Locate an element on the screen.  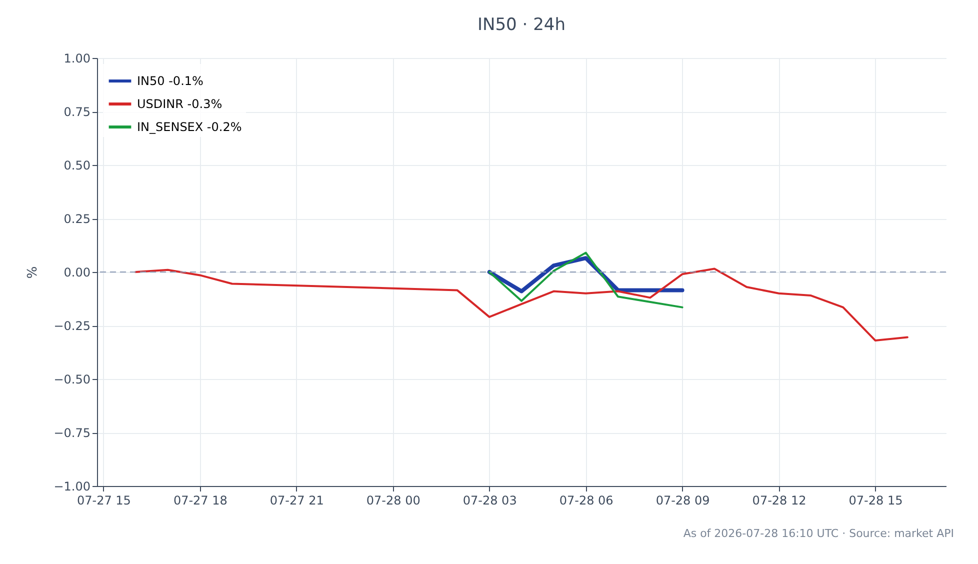
y-tick-label: −0.75 is located at coordinates (72, 433).